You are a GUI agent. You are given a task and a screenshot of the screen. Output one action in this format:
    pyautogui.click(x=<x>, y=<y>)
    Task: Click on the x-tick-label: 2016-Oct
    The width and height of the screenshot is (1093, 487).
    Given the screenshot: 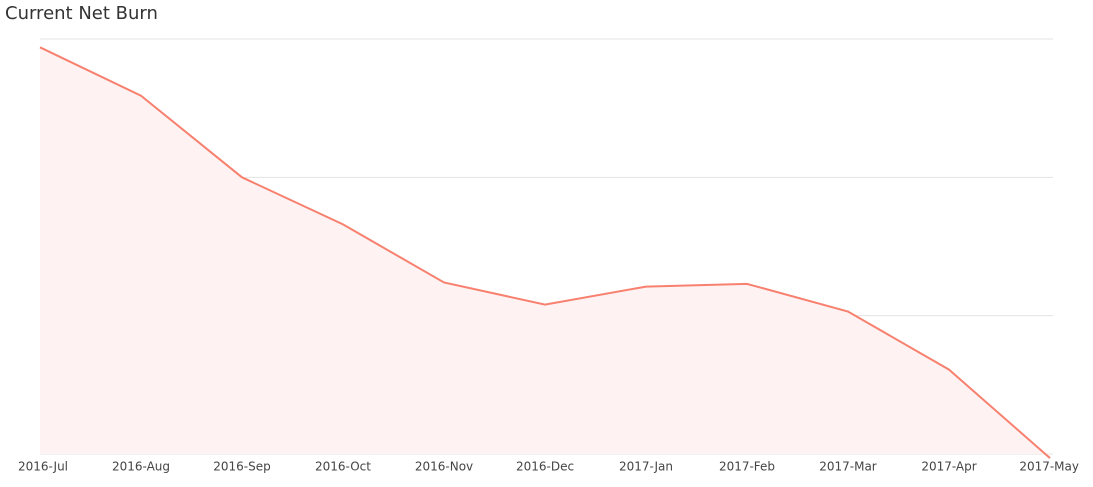 What is the action you would take?
    pyautogui.click(x=343, y=467)
    